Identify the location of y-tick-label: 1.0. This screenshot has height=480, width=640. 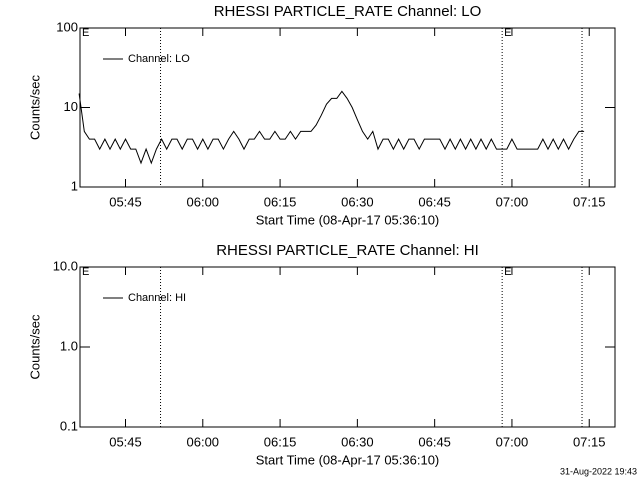
(69, 345).